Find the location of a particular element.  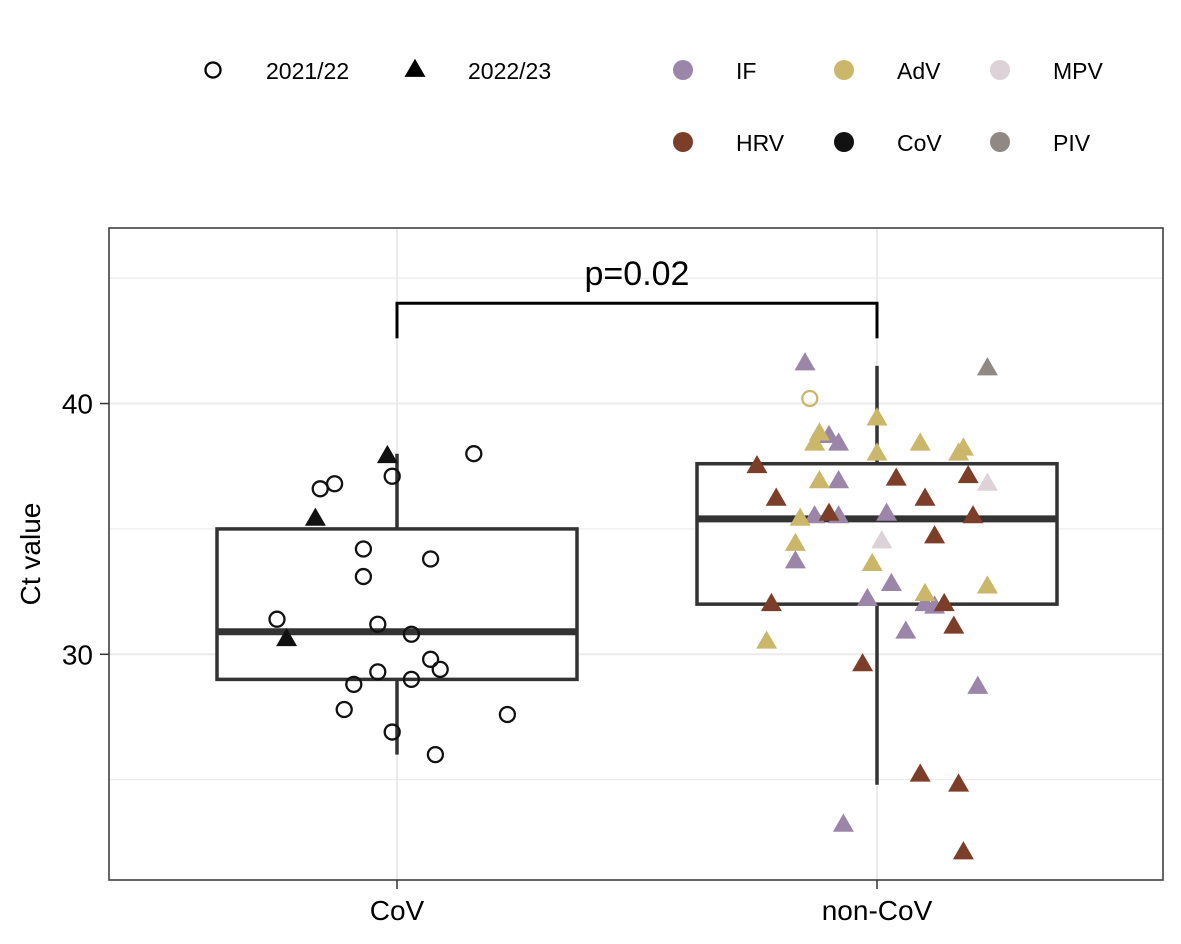

circle-icon is located at coordinates (213, 70).